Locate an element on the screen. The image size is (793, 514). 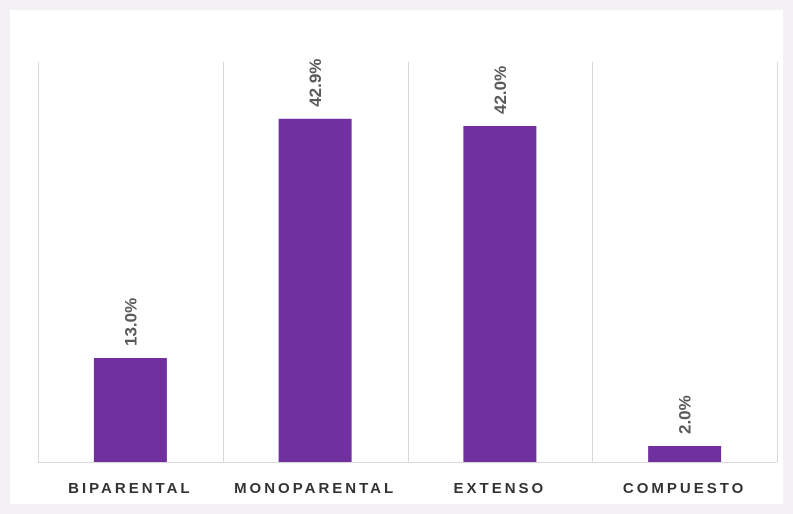
data-label: 42.0% is located at coordinates (500, 90).